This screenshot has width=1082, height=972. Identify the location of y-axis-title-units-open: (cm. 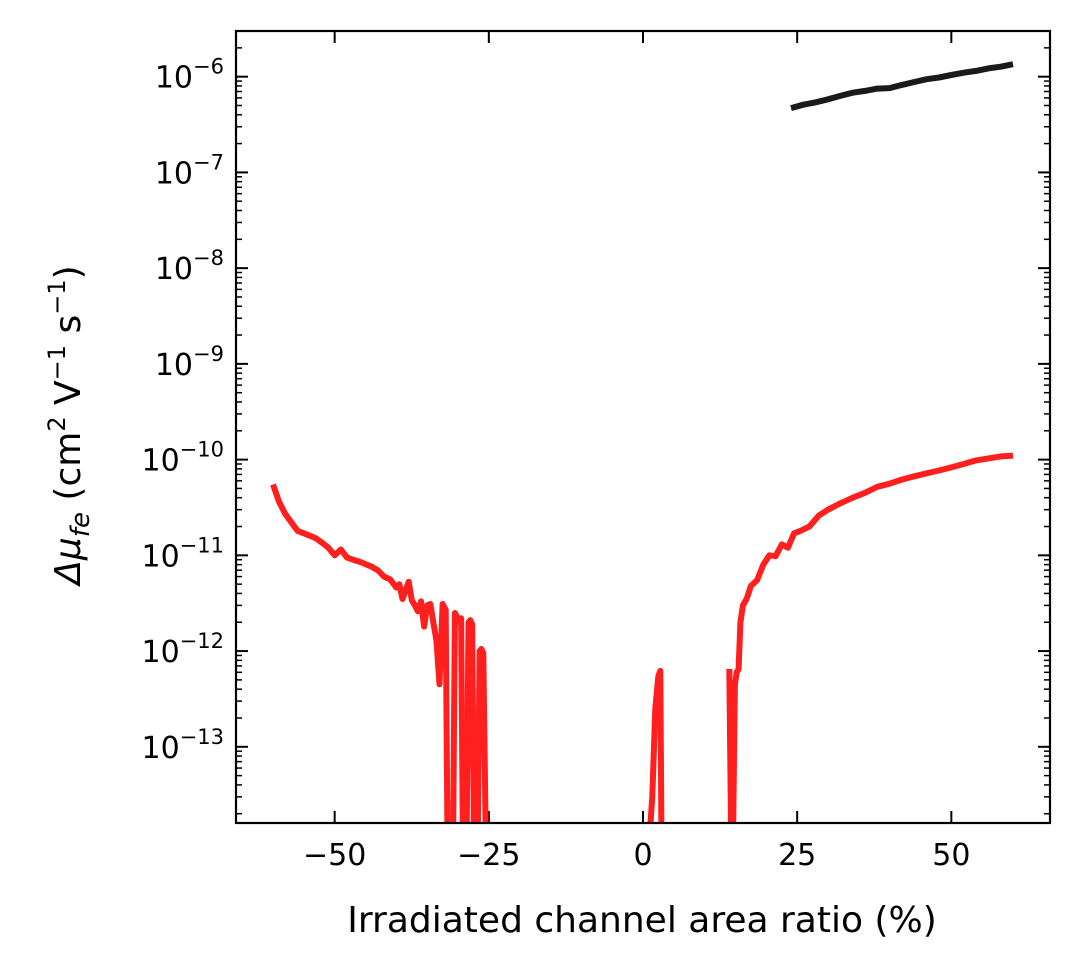
(68, 472).